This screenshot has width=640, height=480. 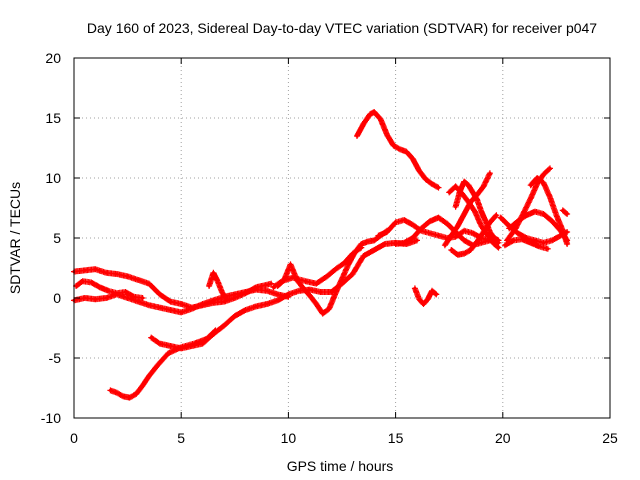 I want to click on y-tick-label: 15, so click(x=53, y=118).